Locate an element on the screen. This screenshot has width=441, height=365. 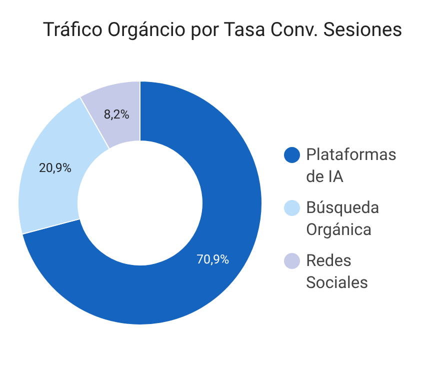
legend-label: Búsqueda Orgánica is located at coordinates (343, 219).